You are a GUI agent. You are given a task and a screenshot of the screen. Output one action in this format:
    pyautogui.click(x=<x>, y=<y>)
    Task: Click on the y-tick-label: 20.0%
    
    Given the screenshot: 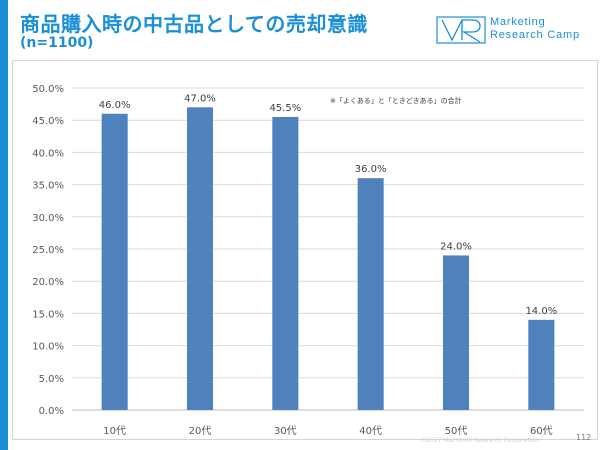 What is the action you would take?
    pyautogui.click(x=48, y=282)
    